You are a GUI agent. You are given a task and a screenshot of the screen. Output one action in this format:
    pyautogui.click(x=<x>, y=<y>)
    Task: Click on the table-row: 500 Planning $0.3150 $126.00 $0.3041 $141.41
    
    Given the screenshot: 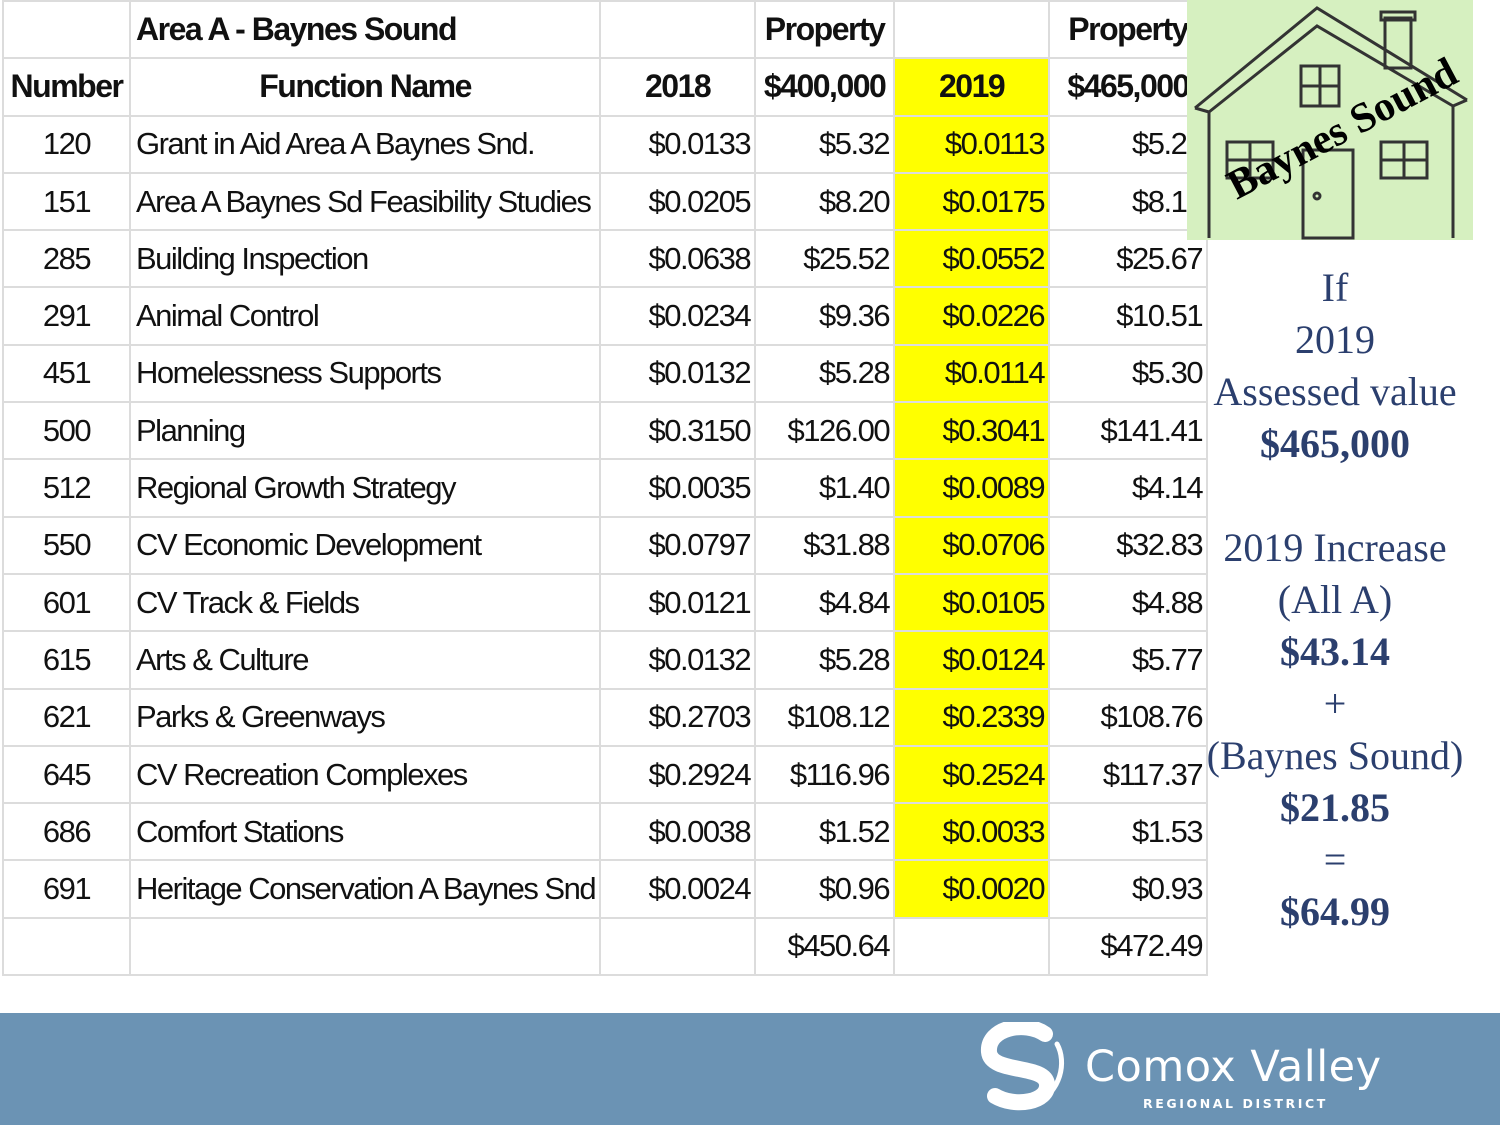 What is the action you would take?
    pyautogui.click(x=605, y=431)
    